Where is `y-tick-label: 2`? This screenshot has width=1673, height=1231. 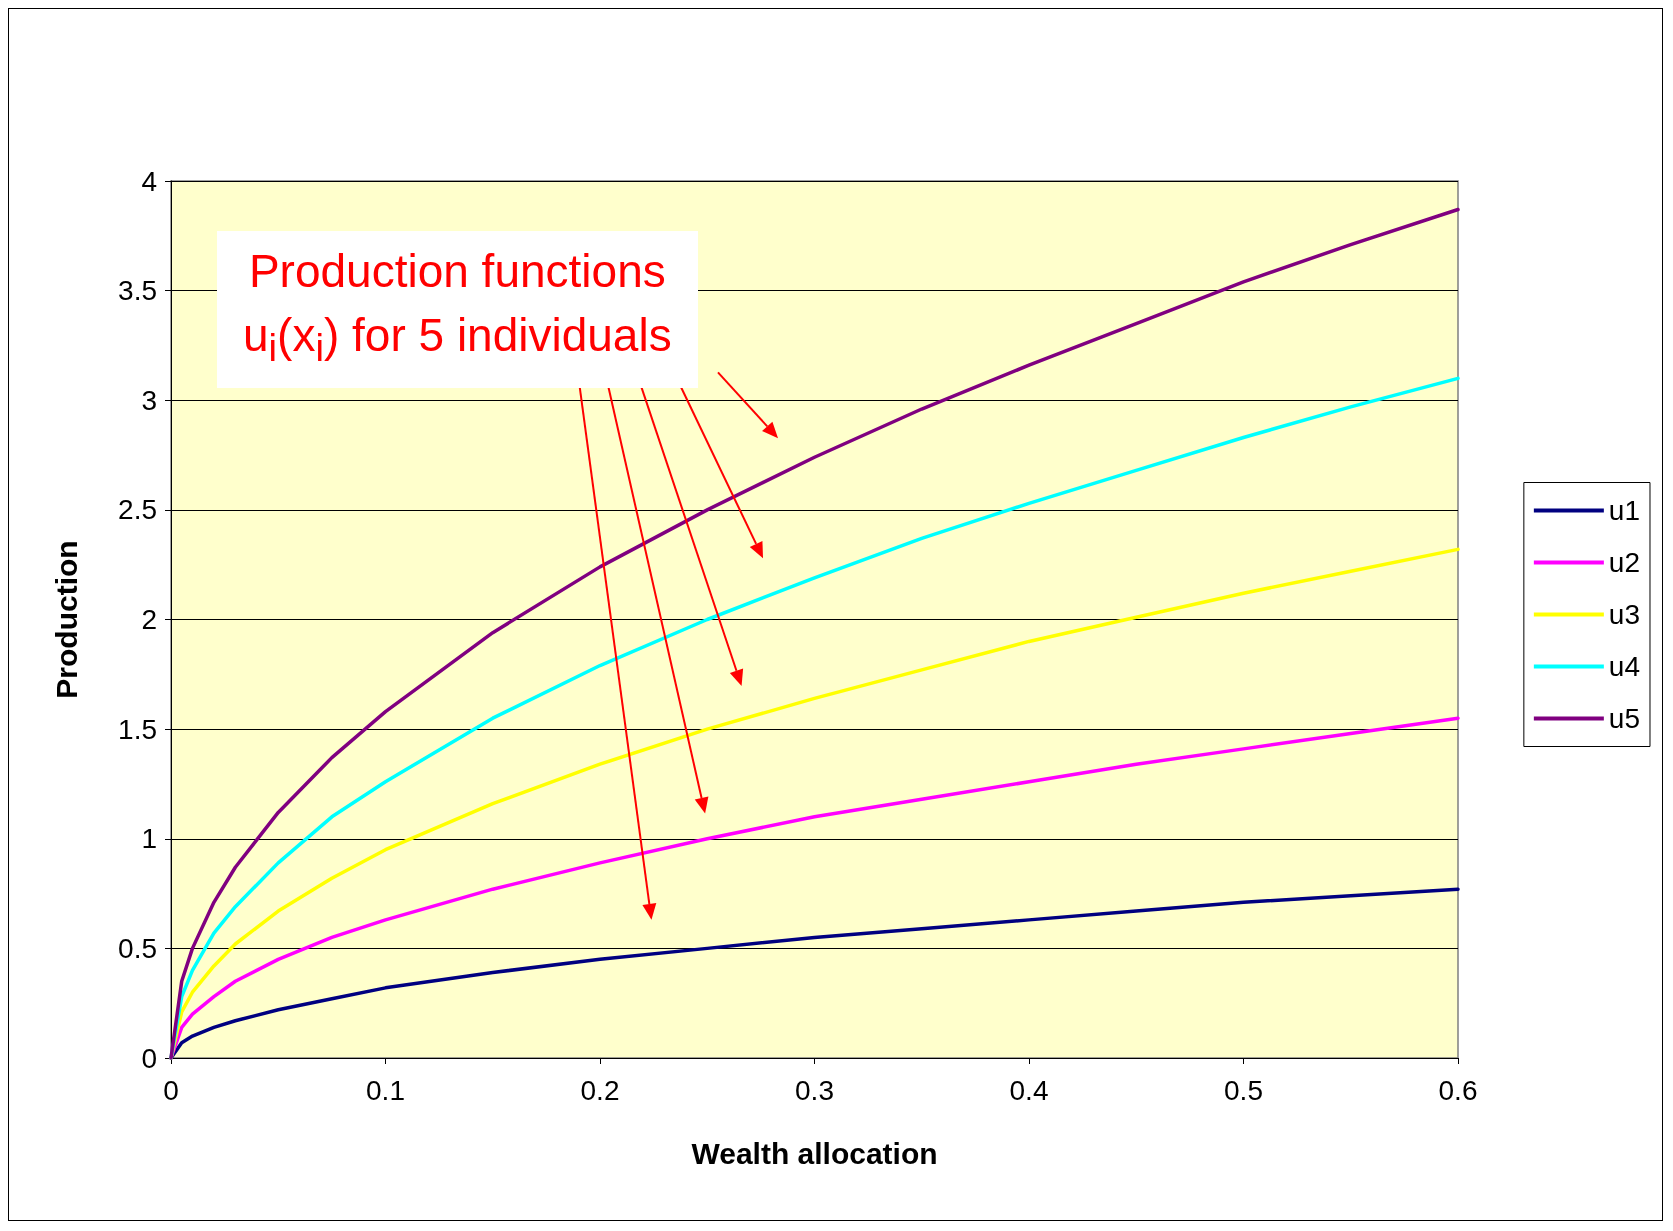 y-tick-label: 2 is located at coordinates (149, 619).